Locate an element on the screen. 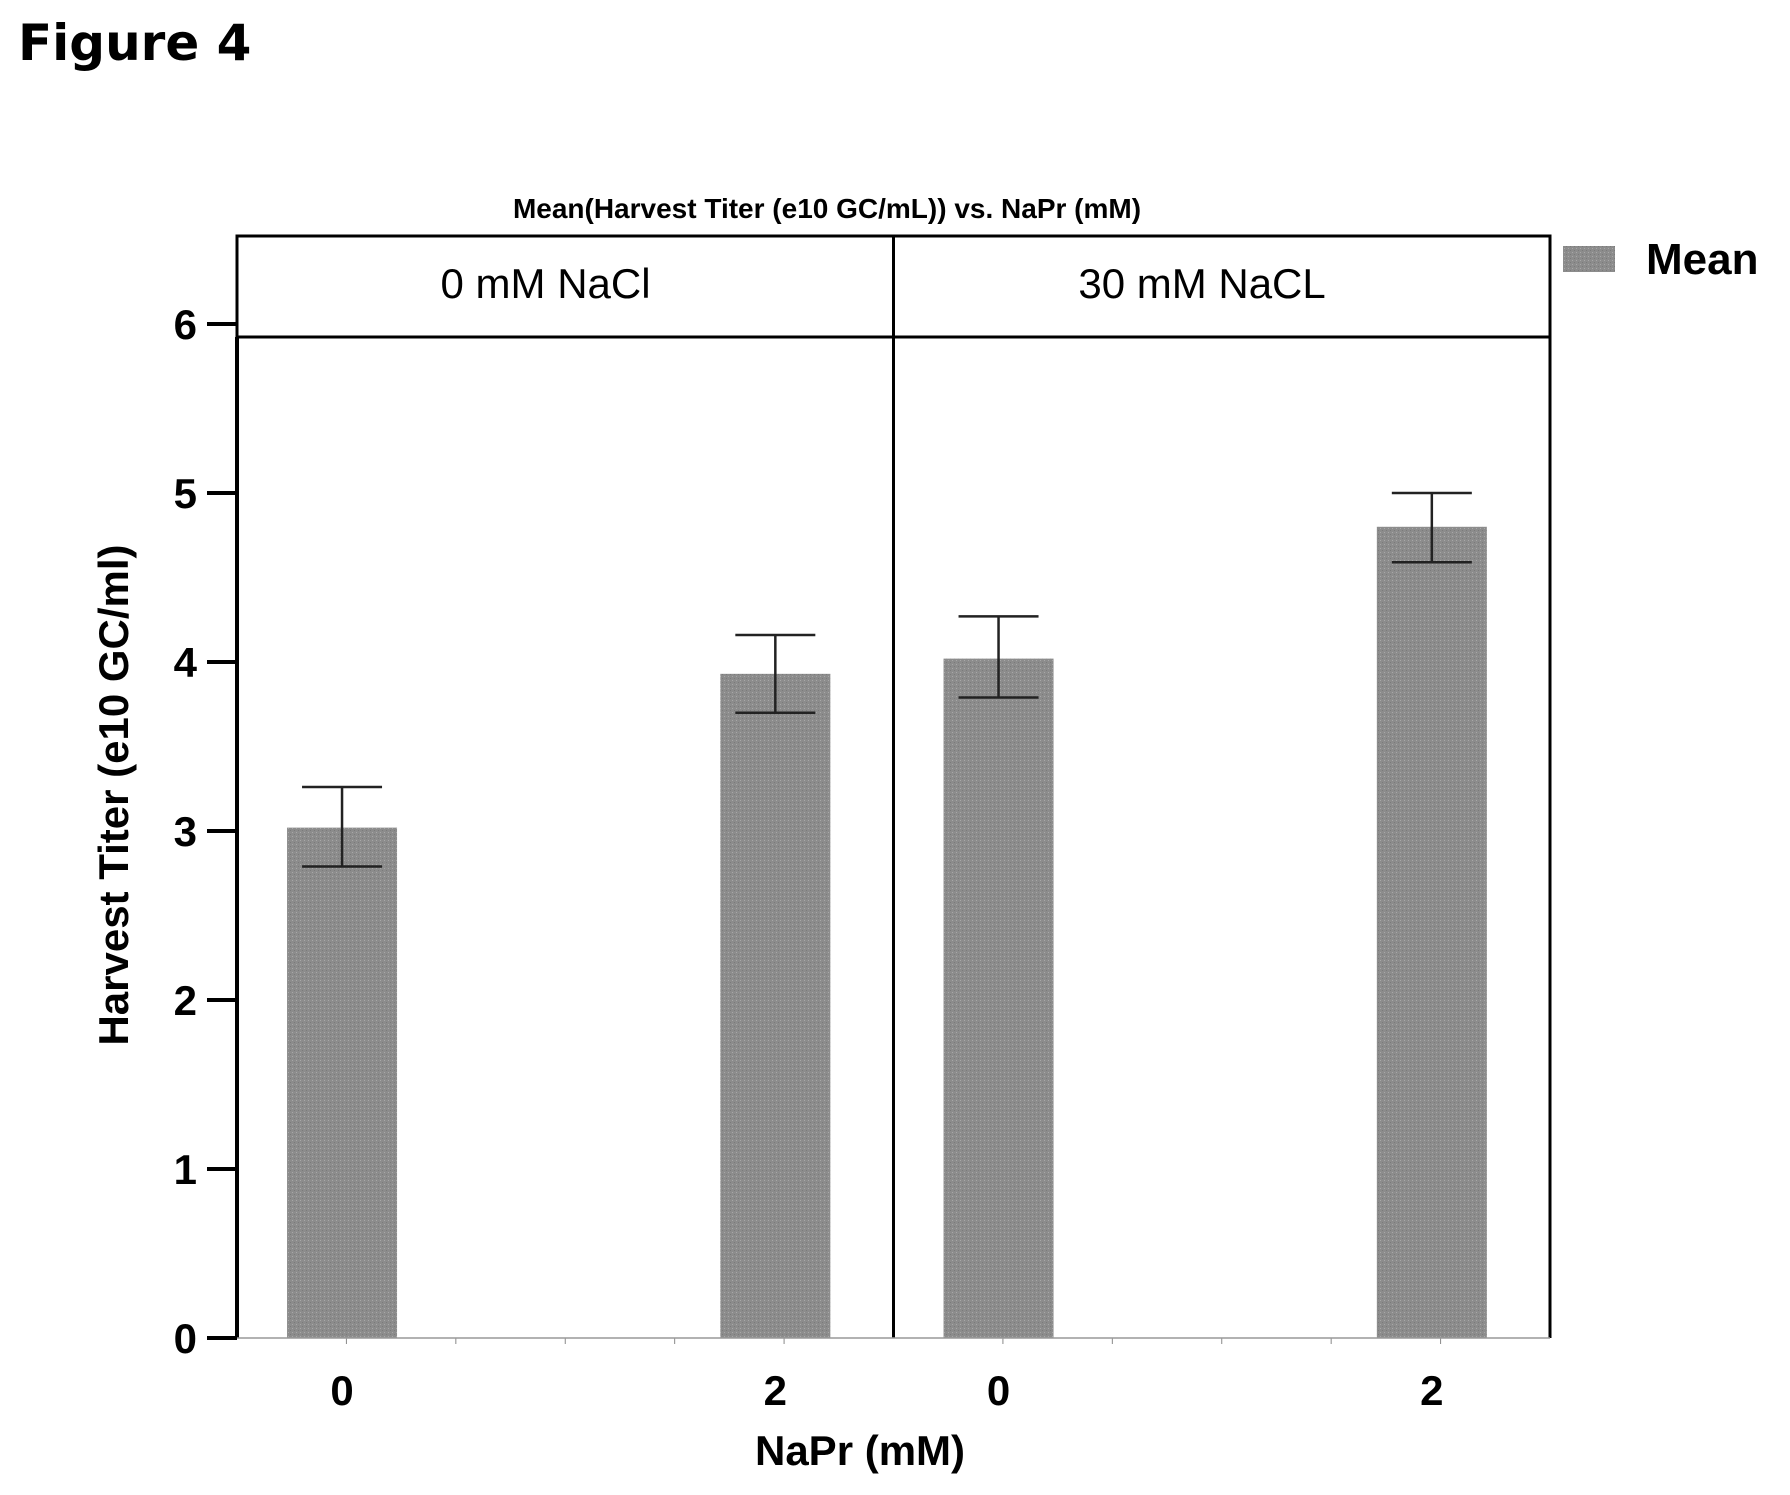 The image size is (1790, 1495). y-tick-label: 5 is located at coordinates (185, 493).